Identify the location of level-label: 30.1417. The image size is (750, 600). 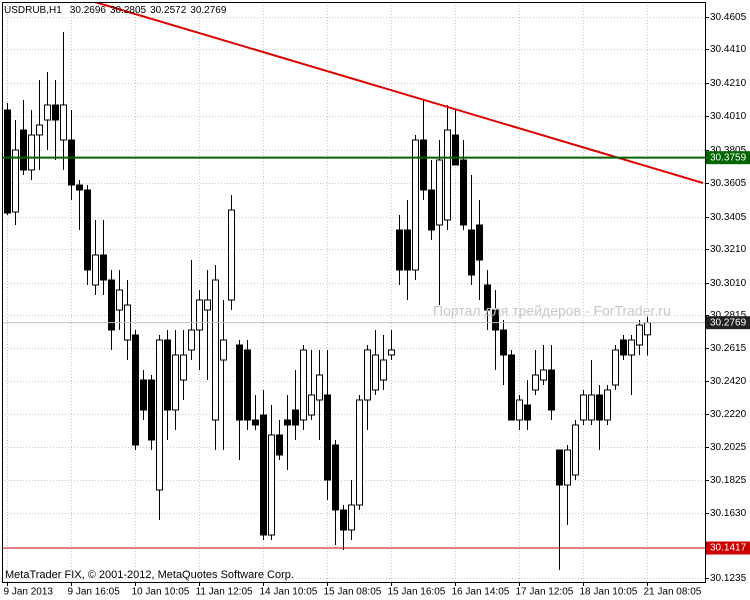
(728, 548).